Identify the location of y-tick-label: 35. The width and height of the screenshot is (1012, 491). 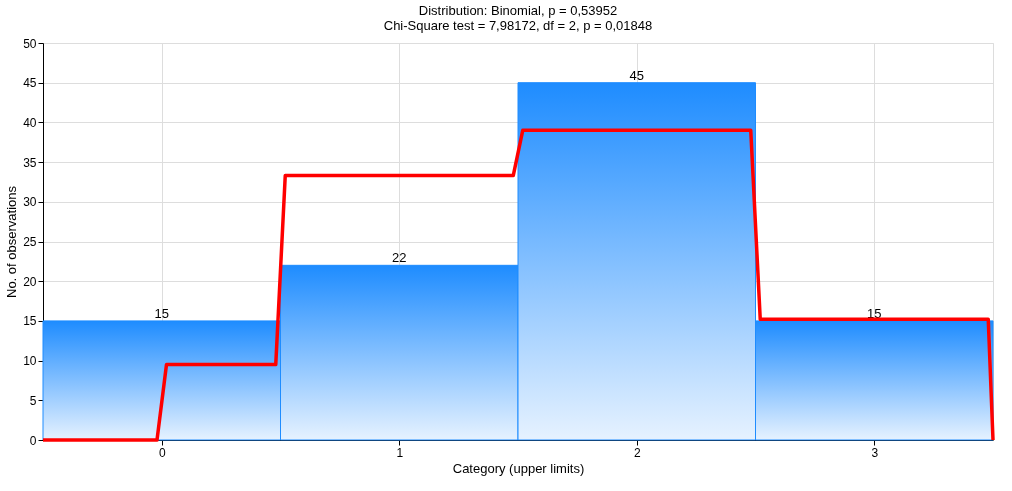
(30, 162).